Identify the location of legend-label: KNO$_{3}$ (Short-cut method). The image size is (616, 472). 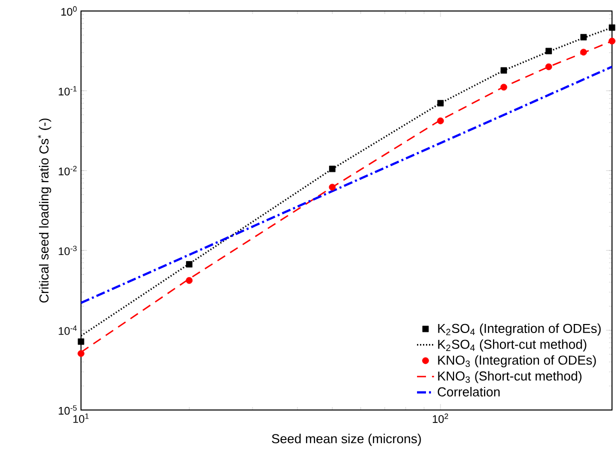
(510, 377).